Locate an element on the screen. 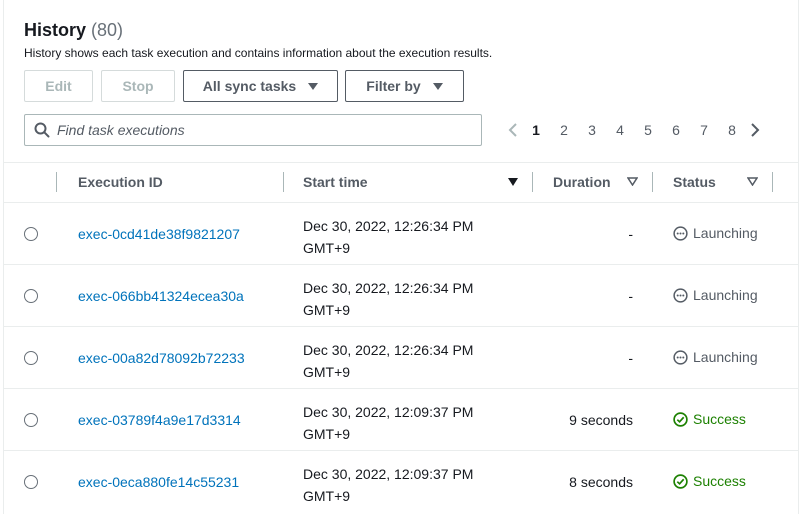 This screenshot has height=514, width=802. sort-descending-icon is located at coordinates (513, 182).